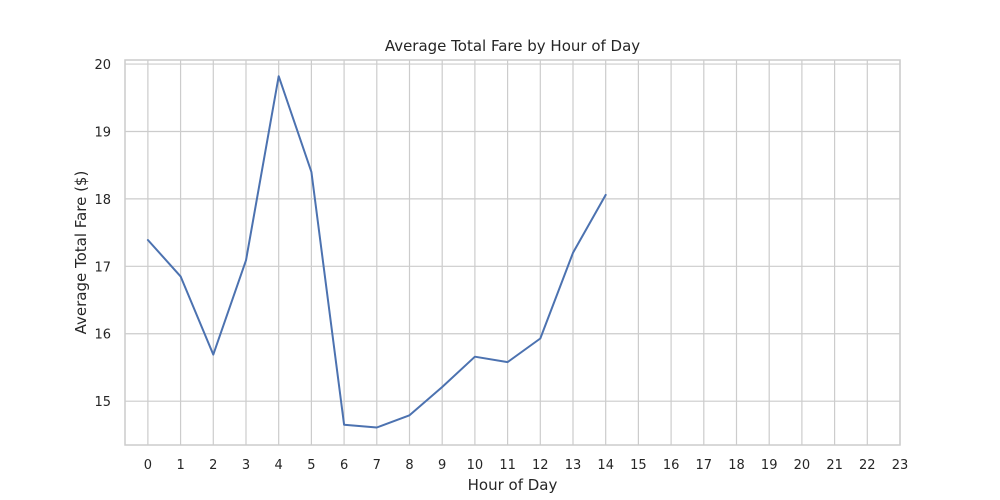 The width and height of the screenshot is (1000, 500). I want to click on x-tick-label: 4, so click(279, 465).